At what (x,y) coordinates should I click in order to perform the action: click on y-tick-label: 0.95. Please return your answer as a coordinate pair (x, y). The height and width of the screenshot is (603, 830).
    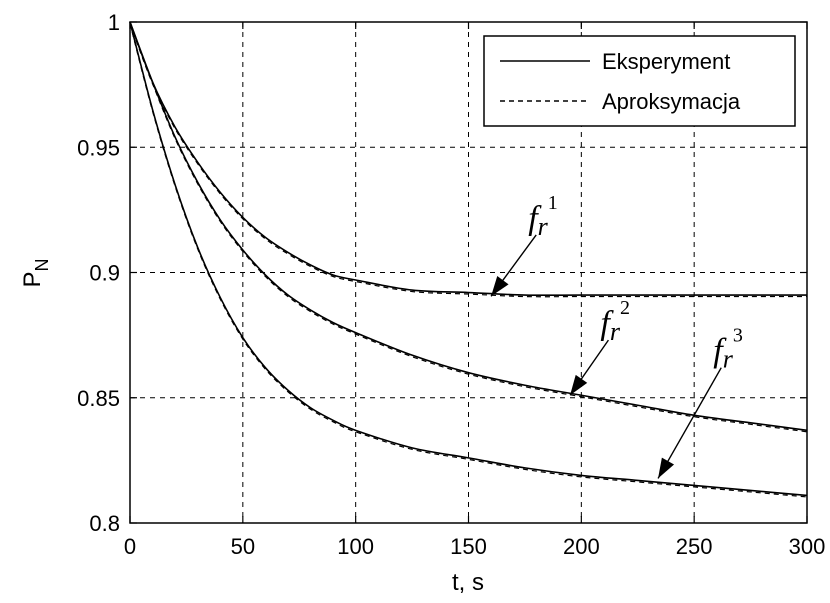
    Looking at the image, I should click on (98, 147).